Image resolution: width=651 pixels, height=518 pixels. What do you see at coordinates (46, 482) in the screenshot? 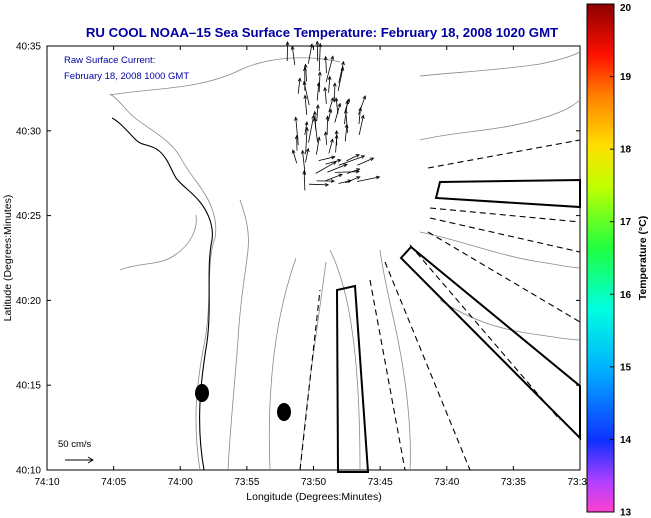
I see `x-tick-label: 74:10` at bounding box center [46, 482].